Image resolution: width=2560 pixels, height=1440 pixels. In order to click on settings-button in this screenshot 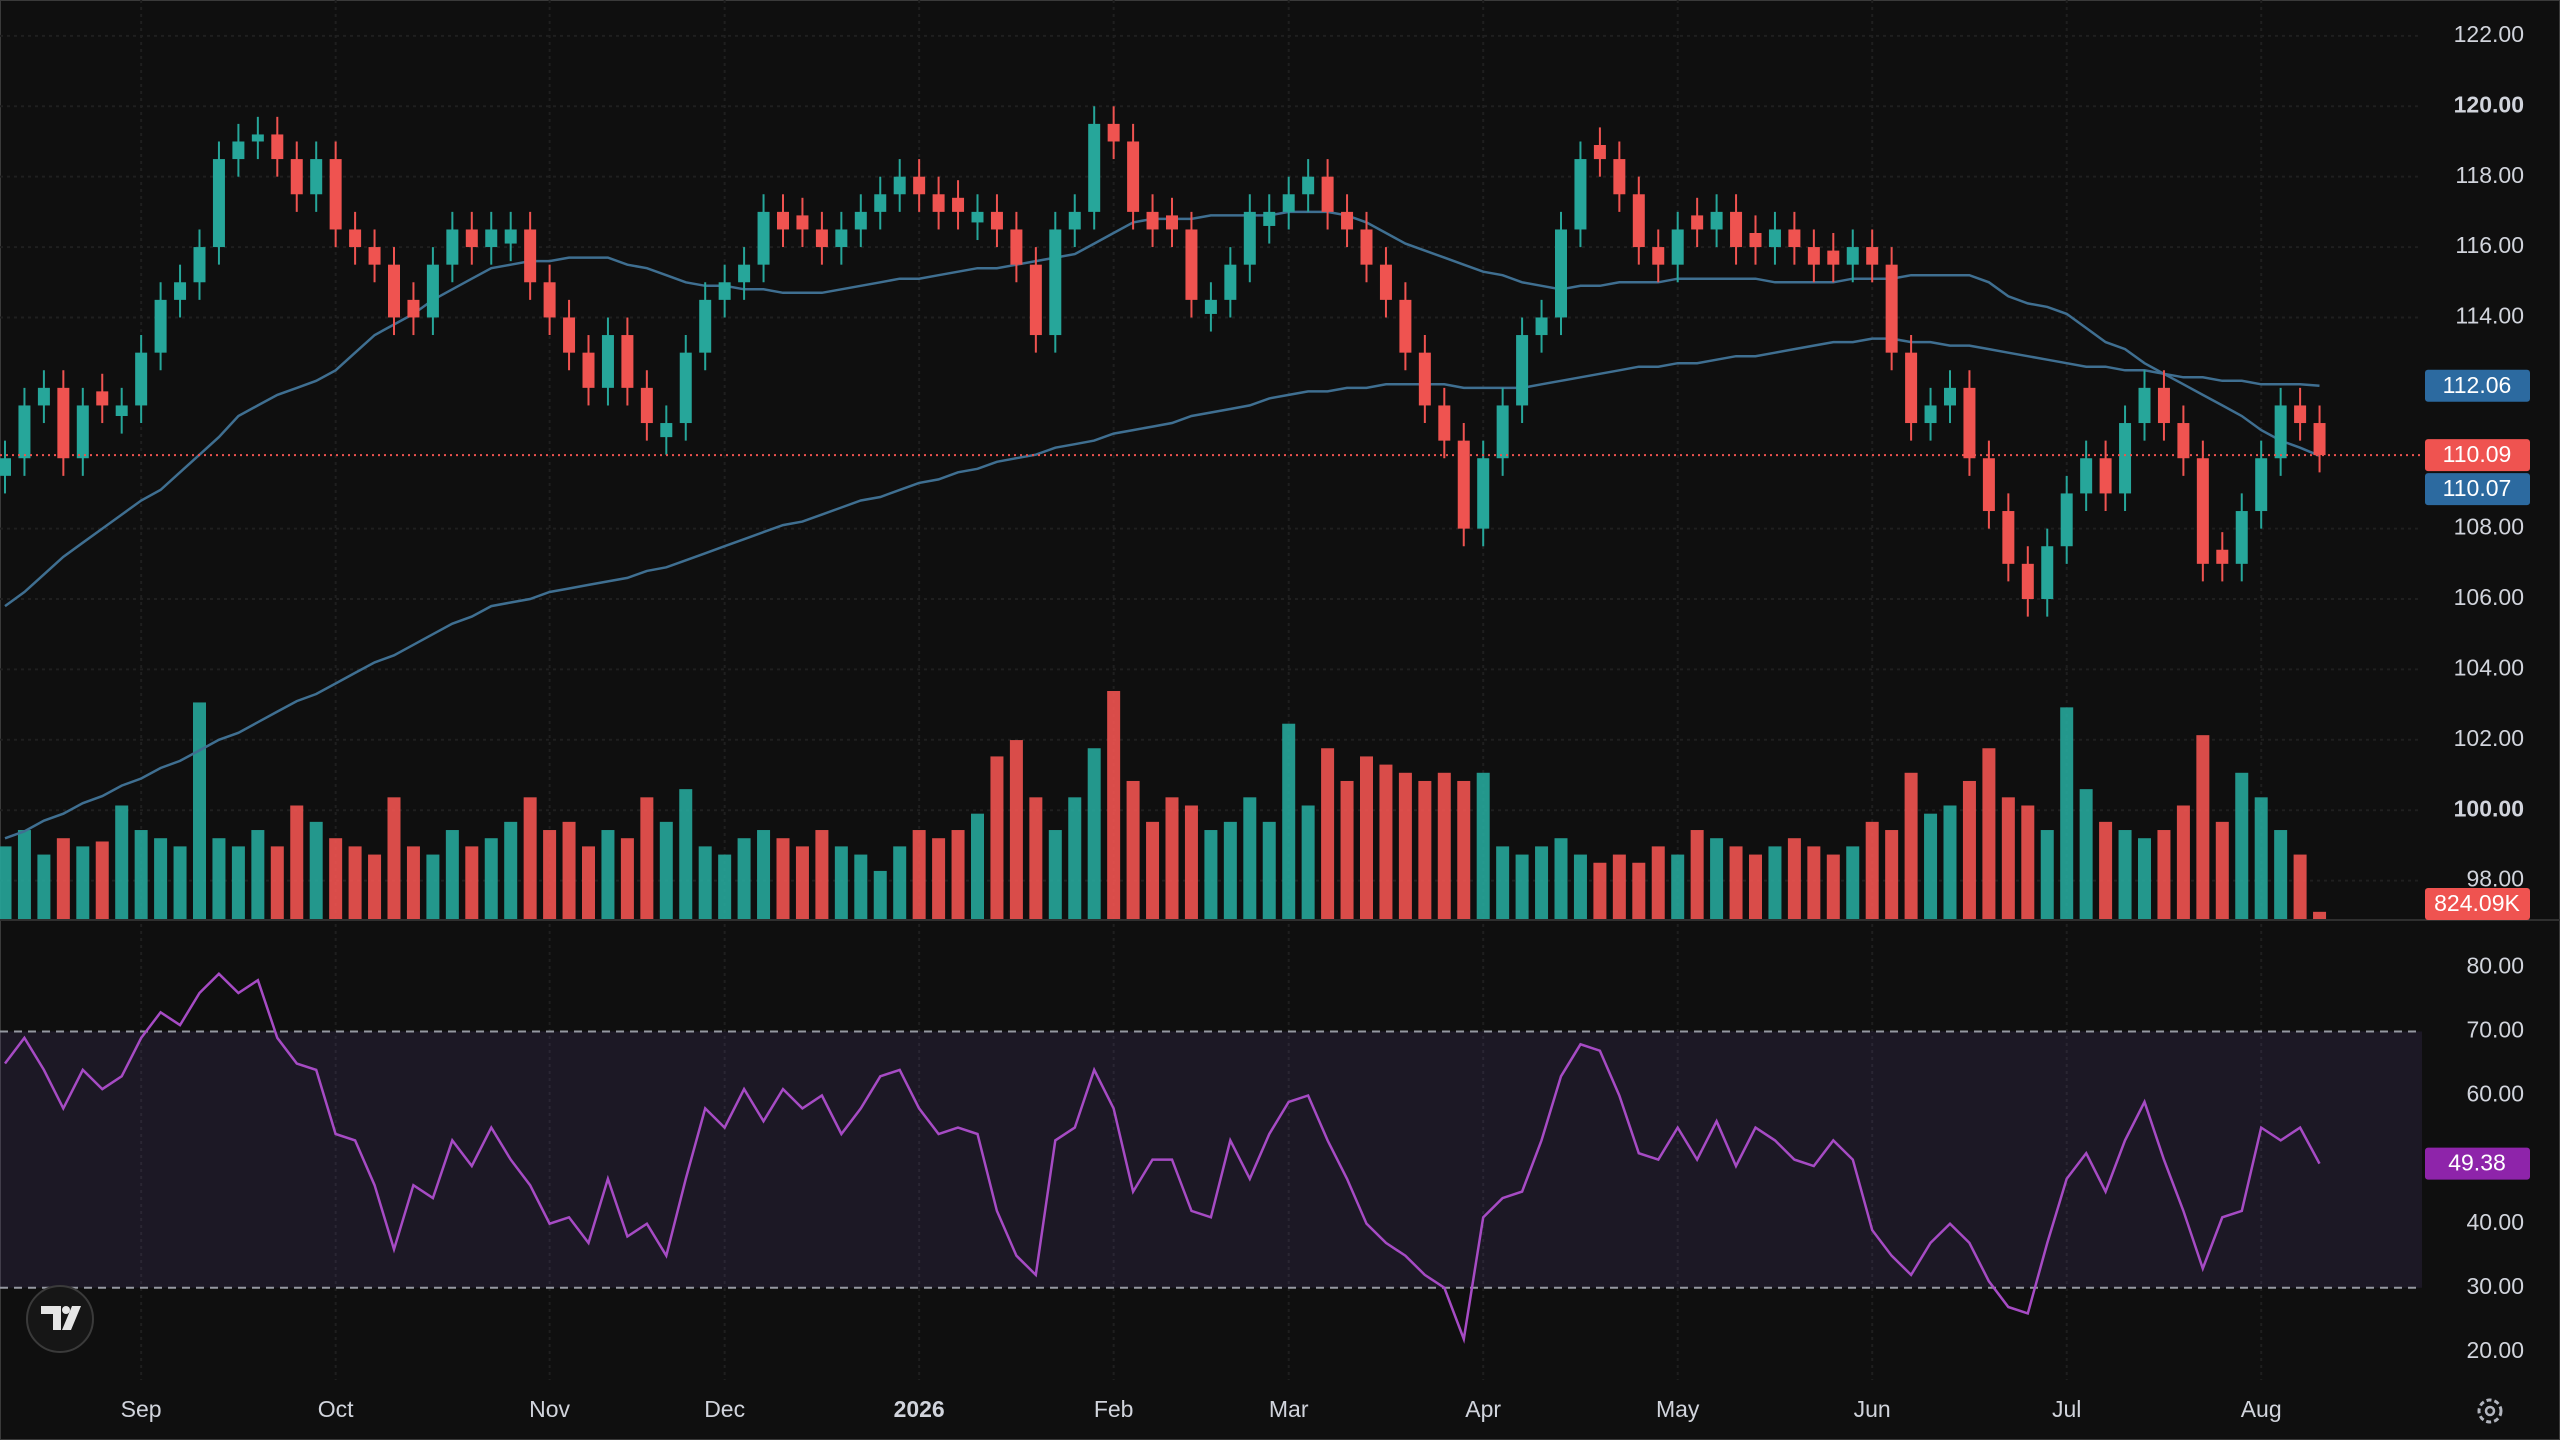, I will do `click(2490, 1411)`.